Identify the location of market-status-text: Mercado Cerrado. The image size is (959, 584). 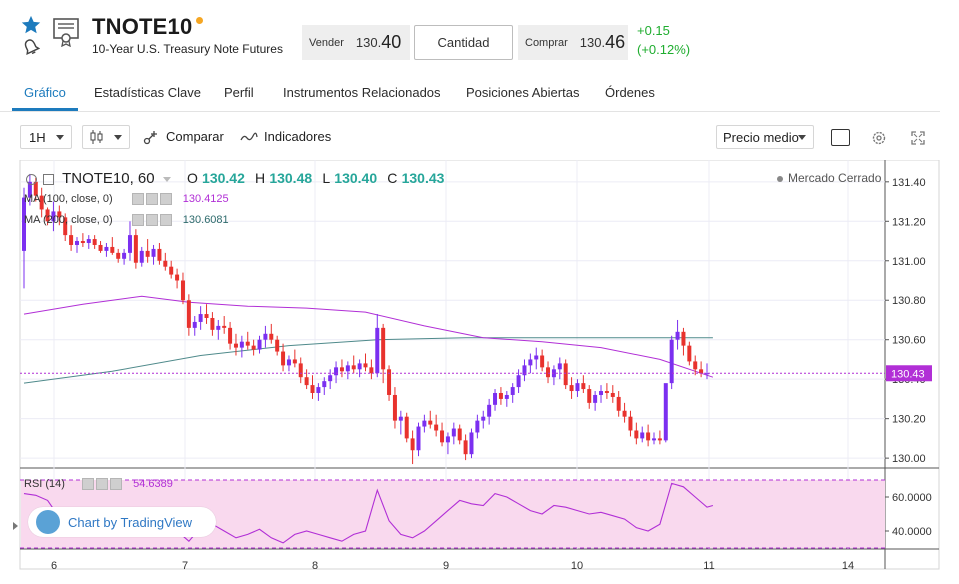
(835, 178).